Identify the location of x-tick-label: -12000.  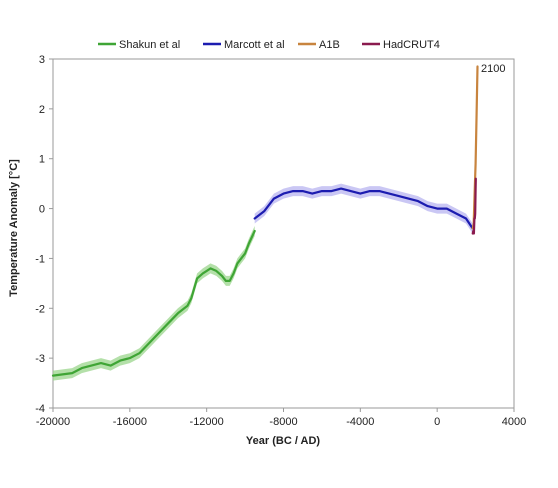
(207, 422).